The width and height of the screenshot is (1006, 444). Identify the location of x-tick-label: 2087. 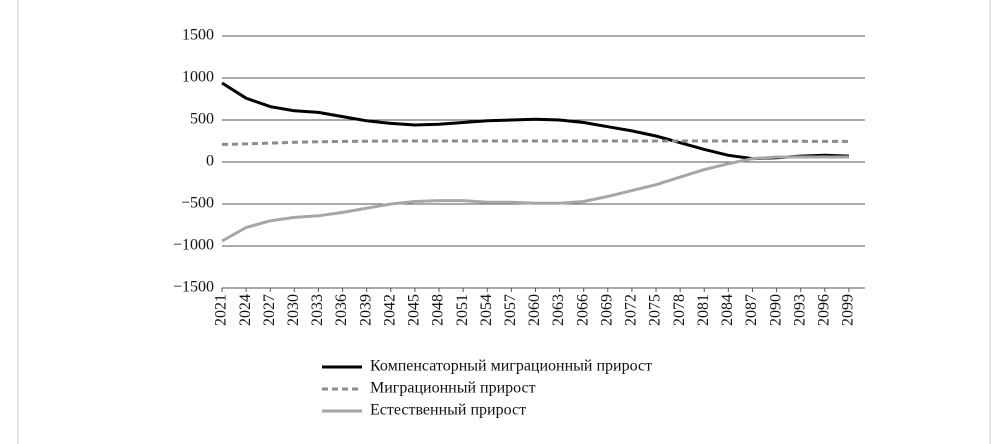
(751, 310).